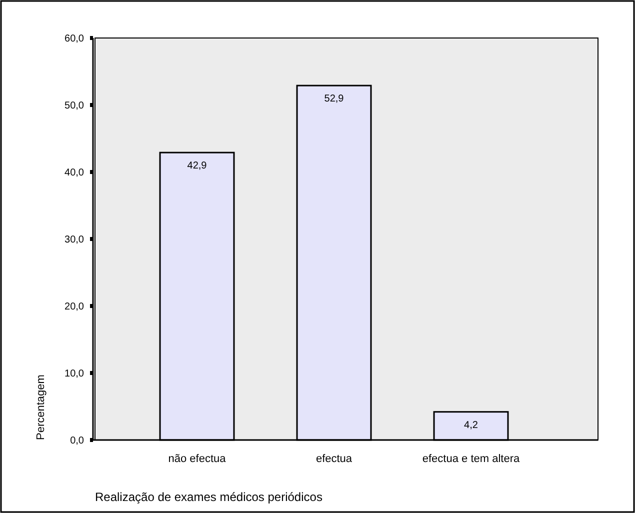 This screenshot has height=513, width=635. What do you see at coordinates (74, 374) in the screenshot?
I see `y-tick-label: 10,0` at bounding box center [74, 374].